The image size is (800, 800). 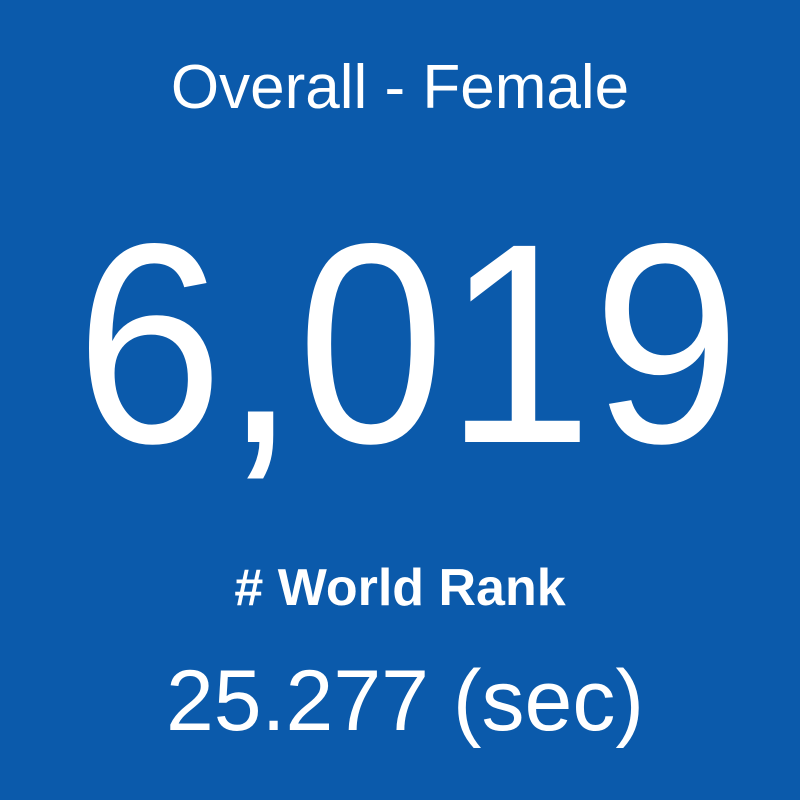 I want to click on tile-label: # World Rank, so click(x=399, y=588).